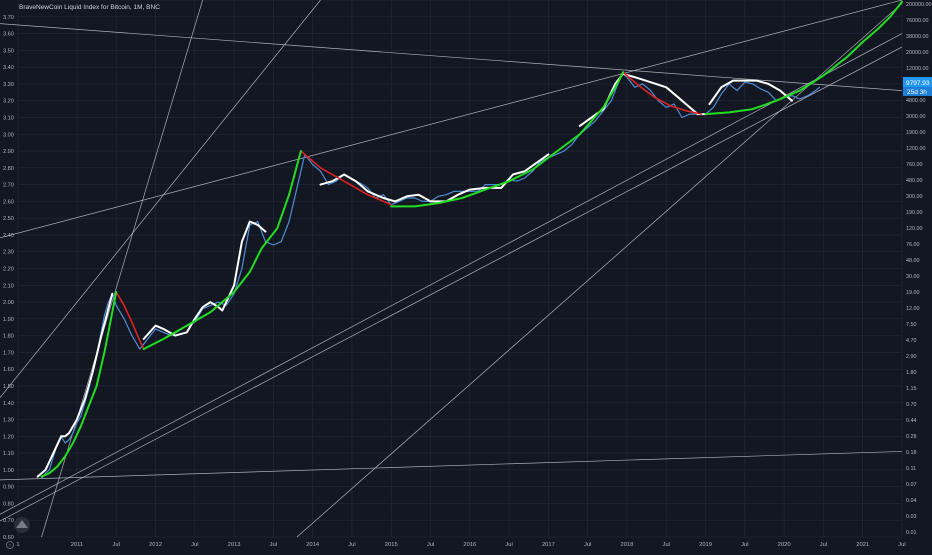 The image size is (932, 555). Describe the element at coordinates (8, 51) in the screenshot. I see `left-tick-label: 3.50` at that location.